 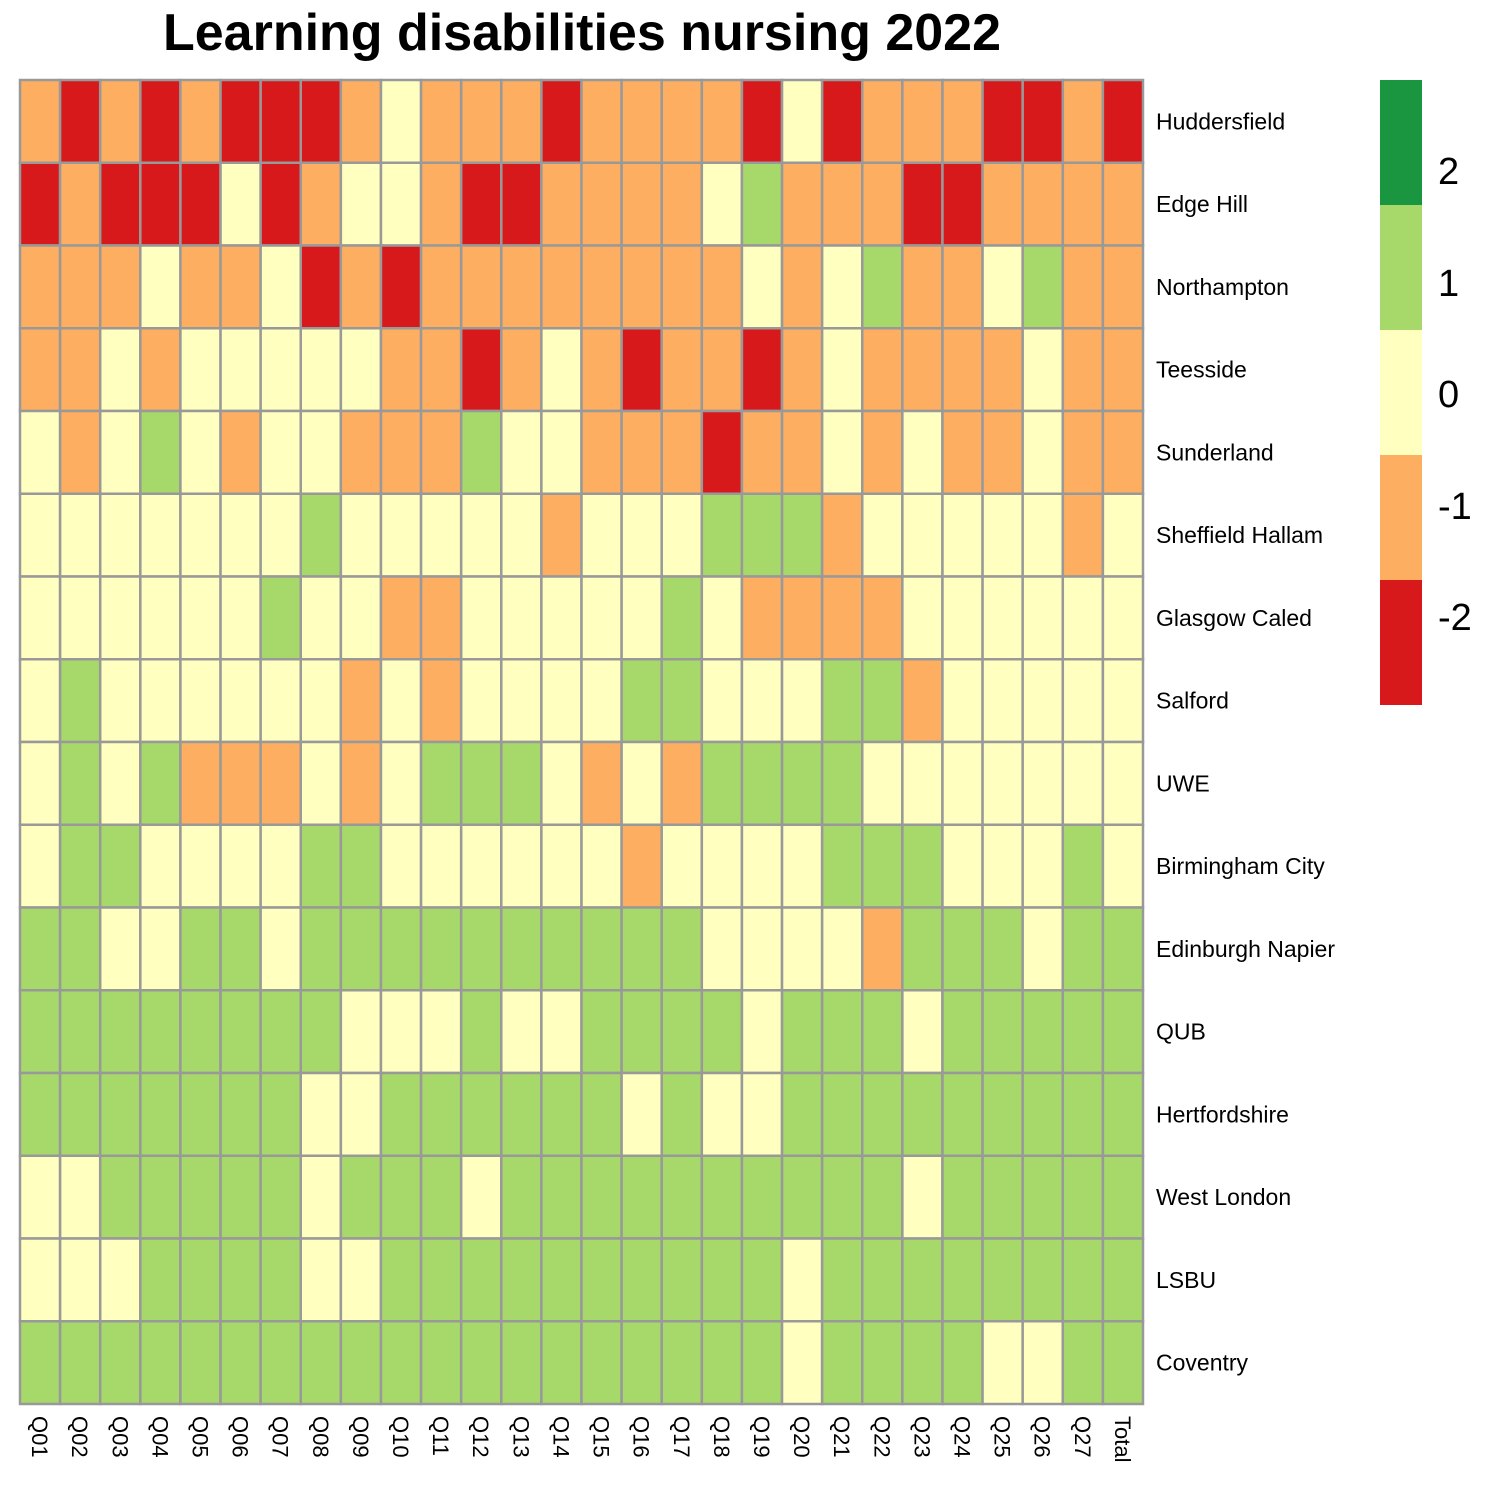 What do you see at coordinates (520, 1437) in the screenshot?
I see `column-label: Q13` at bounding box center [520, 1437].